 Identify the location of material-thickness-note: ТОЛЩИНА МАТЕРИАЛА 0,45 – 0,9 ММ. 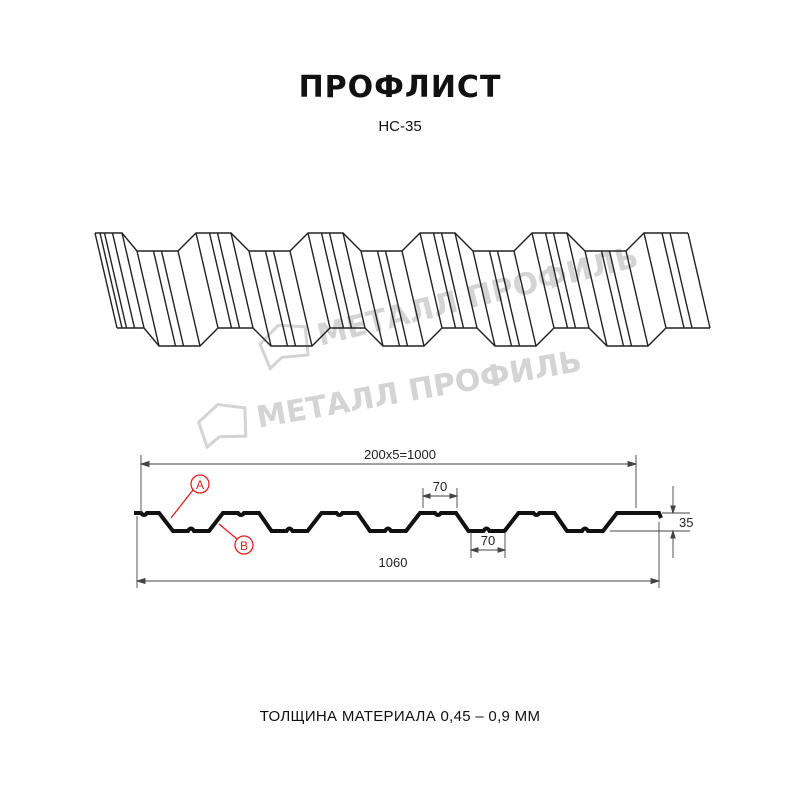
(400, 716).